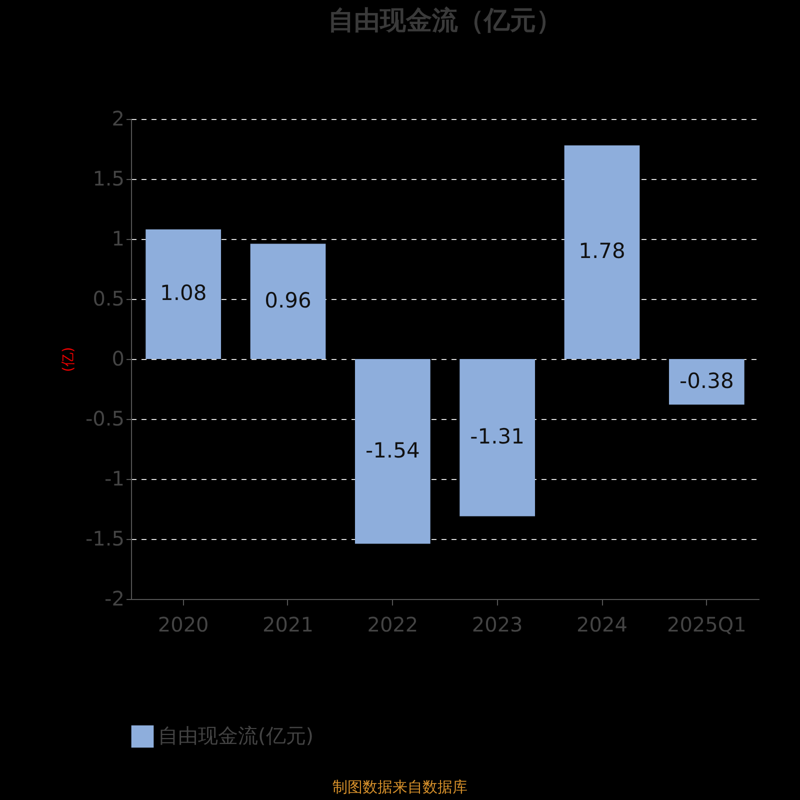 The image size is (800, 800). I want to click on x-tick-label: 2025Q1, so click(706, 624).